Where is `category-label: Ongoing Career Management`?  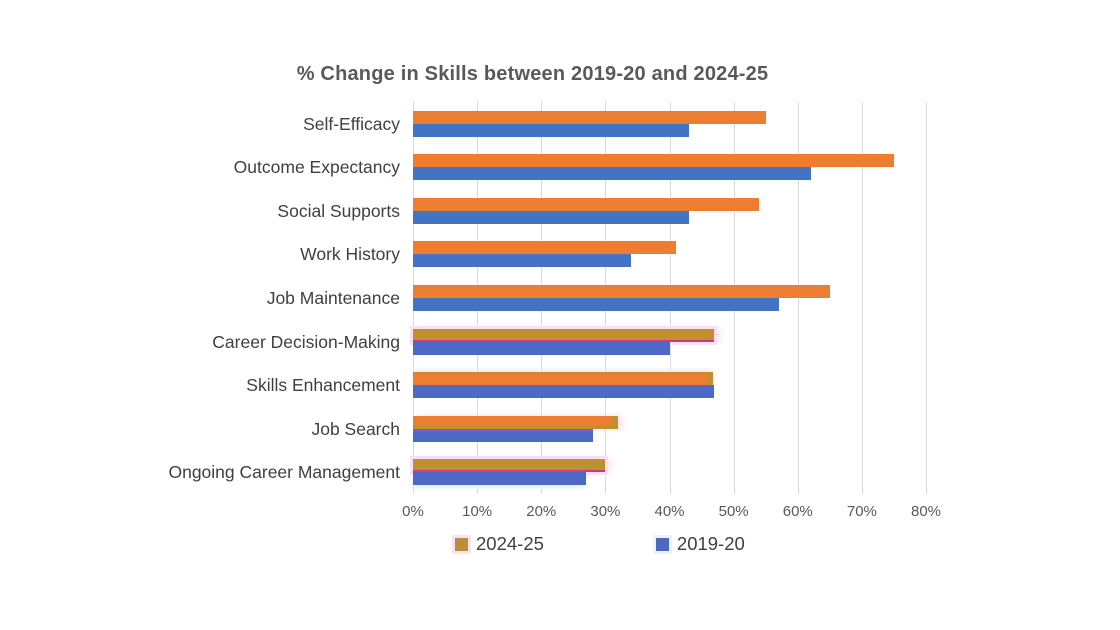 category-label: Ongoing Career Management is located at coordinates (284, 472).